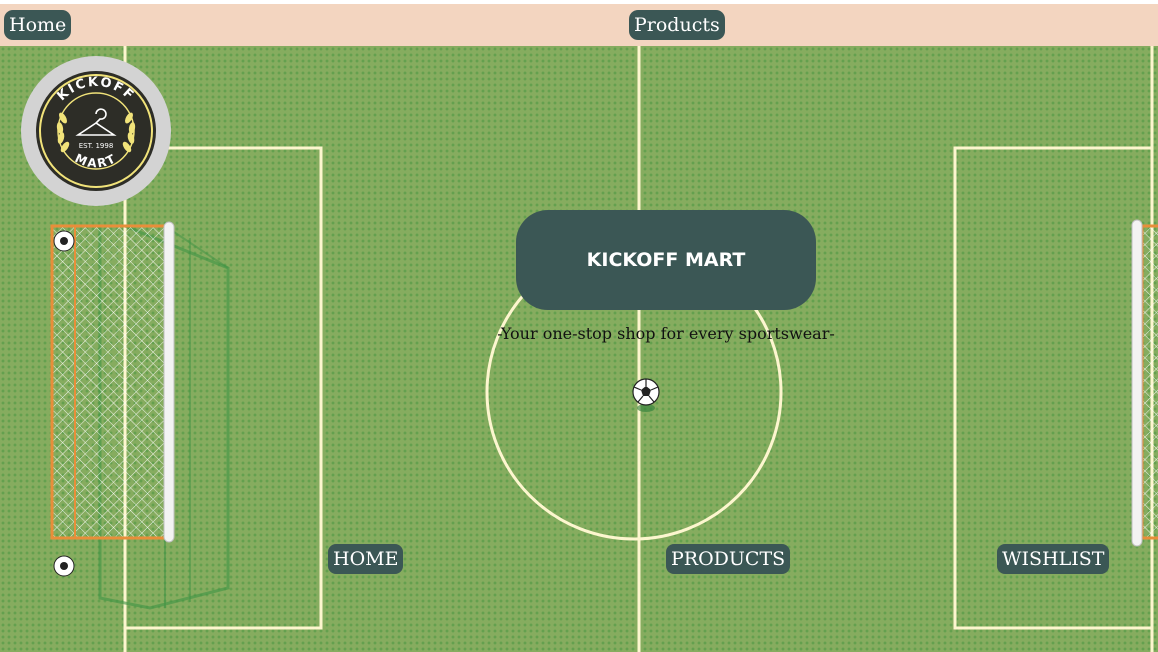  I want to click on laurel-icon, so click(96, 132).